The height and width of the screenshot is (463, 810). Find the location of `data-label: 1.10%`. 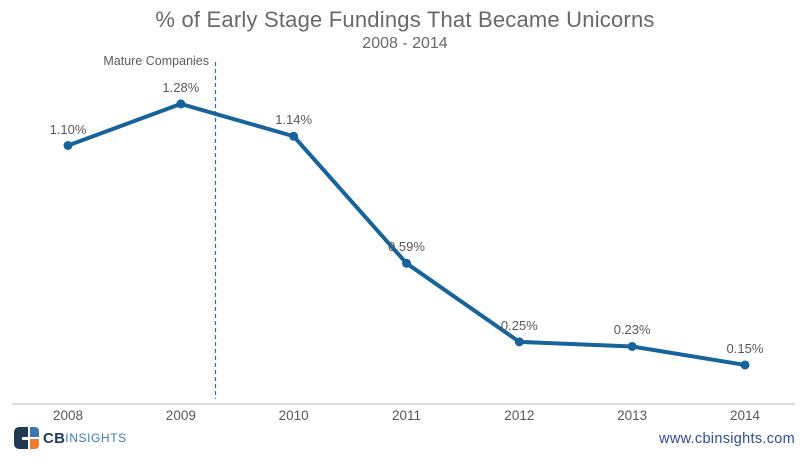

data-label: 1.10% is located at coordinates (68, 129).